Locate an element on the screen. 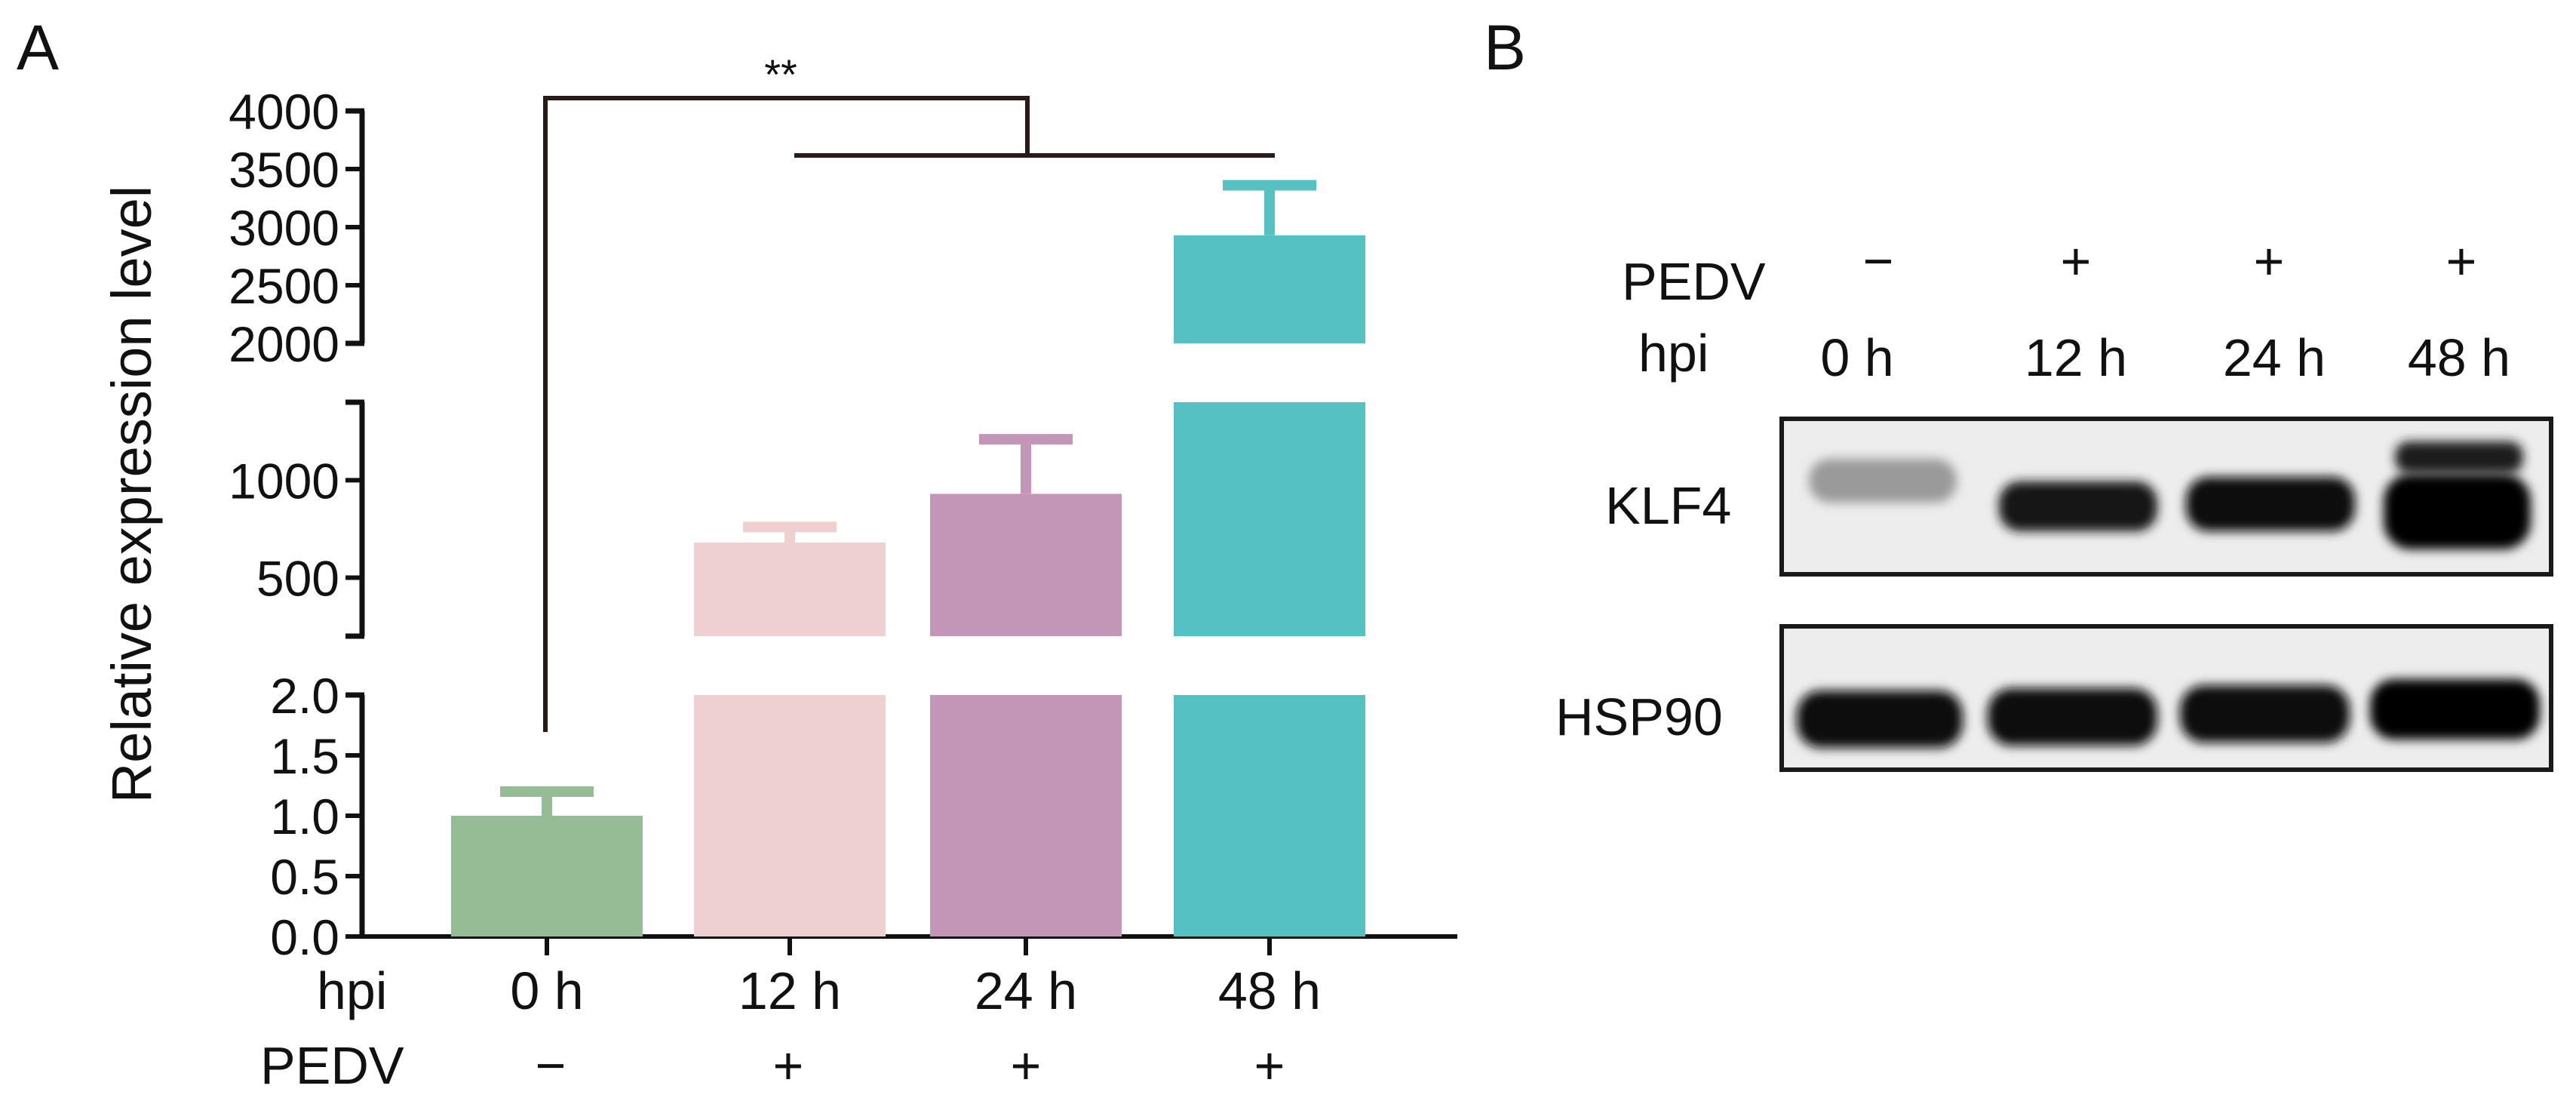 This screenshot has width=2576, height=1101. blot-label-klf4: KLF4 is located at coordinates (1668, 505).